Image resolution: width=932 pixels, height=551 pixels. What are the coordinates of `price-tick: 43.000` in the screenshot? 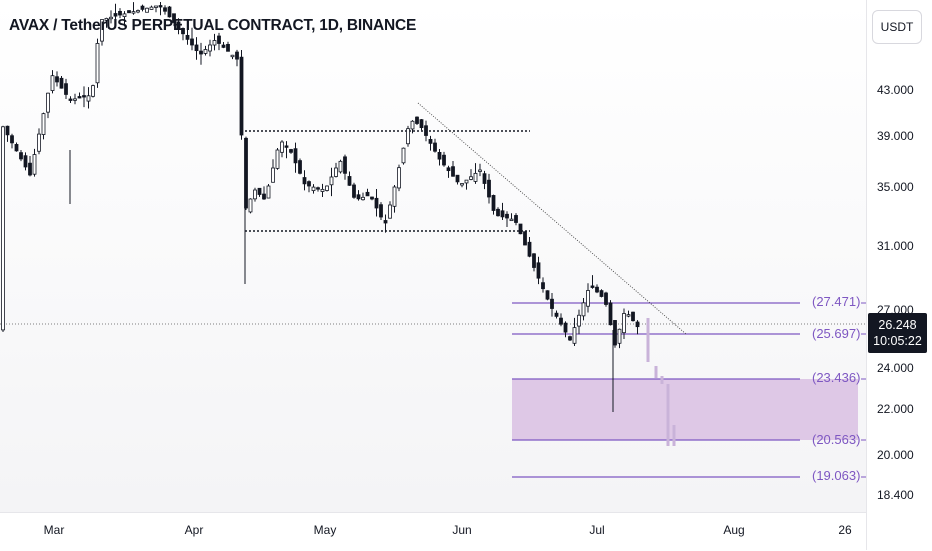 It's located at (895, 90).